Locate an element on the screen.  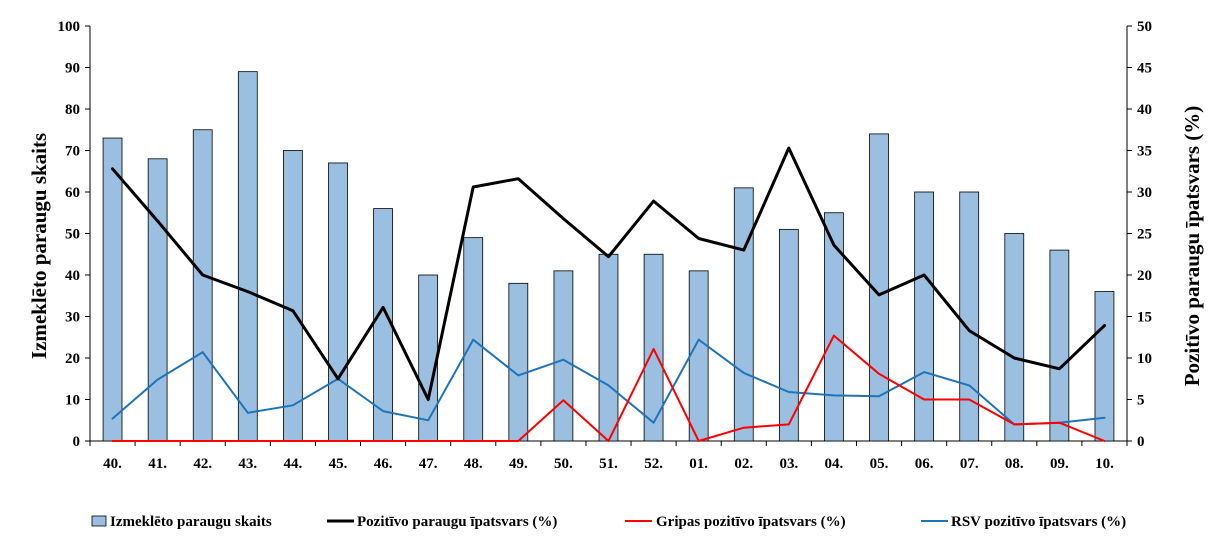
y-tick-label: 20 is located at coordinates (72, 359).